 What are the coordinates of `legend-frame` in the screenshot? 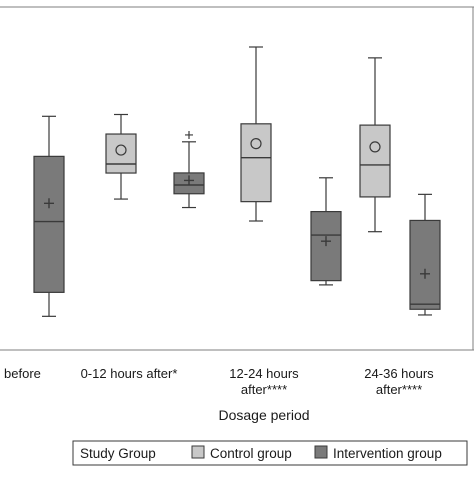 It's located at (270, 453).